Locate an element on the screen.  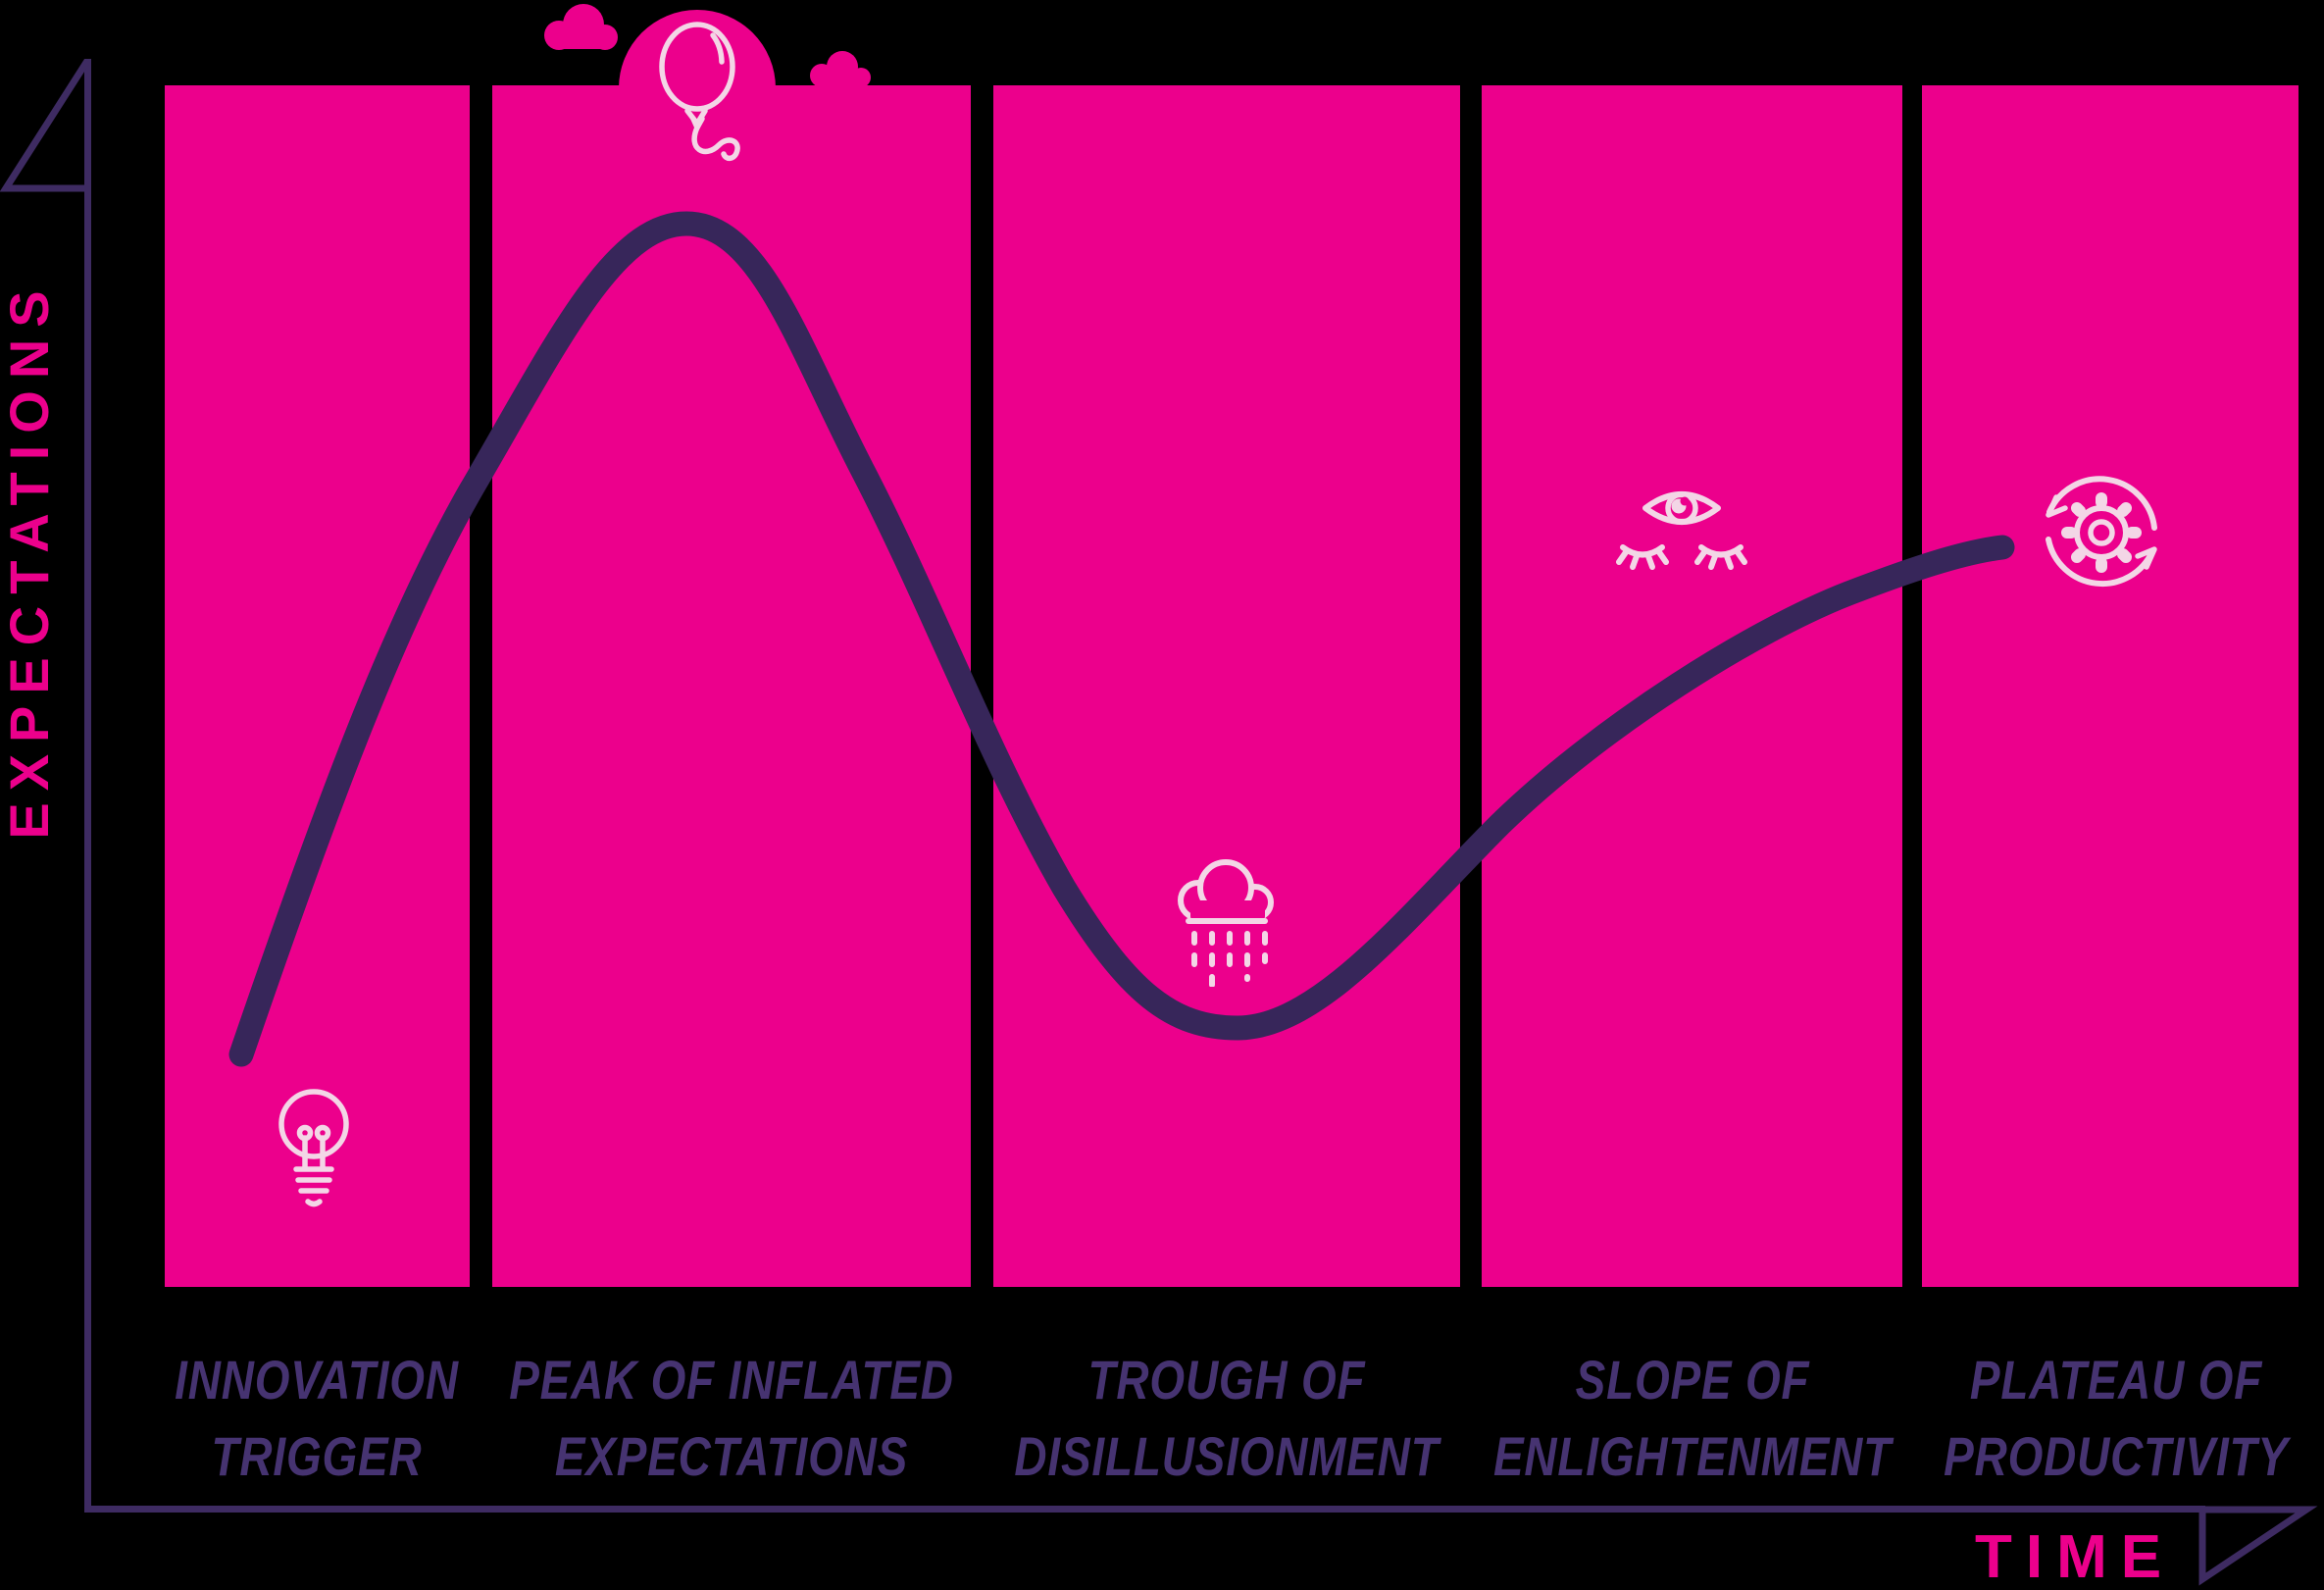
bar-plateau-of-productivity is located at coordinates (2110, 686).